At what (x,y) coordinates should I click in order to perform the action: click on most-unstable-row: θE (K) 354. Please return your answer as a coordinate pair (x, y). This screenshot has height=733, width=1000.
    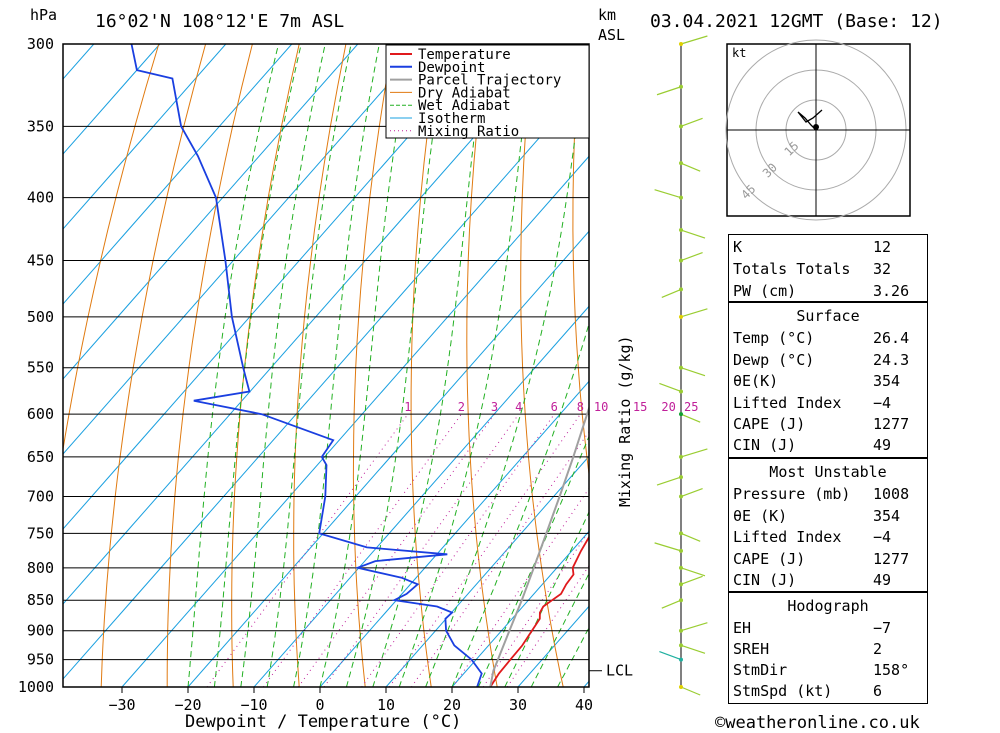
    Looking at the image, I should click on (817, 516).